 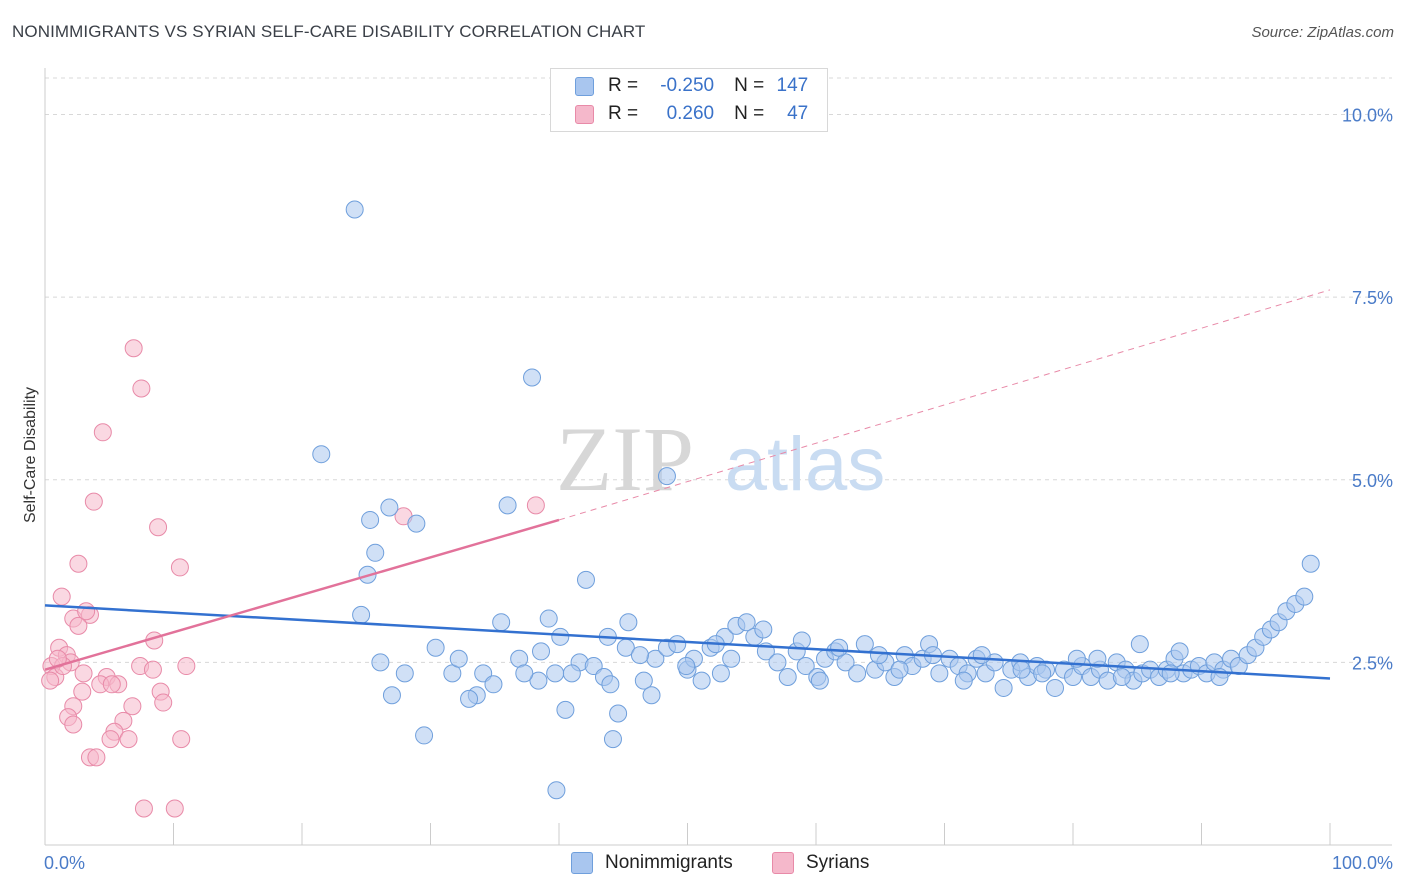 What do you see at coordinates (30, 455) in the screenshot?
I see `y-axis-label: Self-Care Disability` at bounding box center [30, 455].